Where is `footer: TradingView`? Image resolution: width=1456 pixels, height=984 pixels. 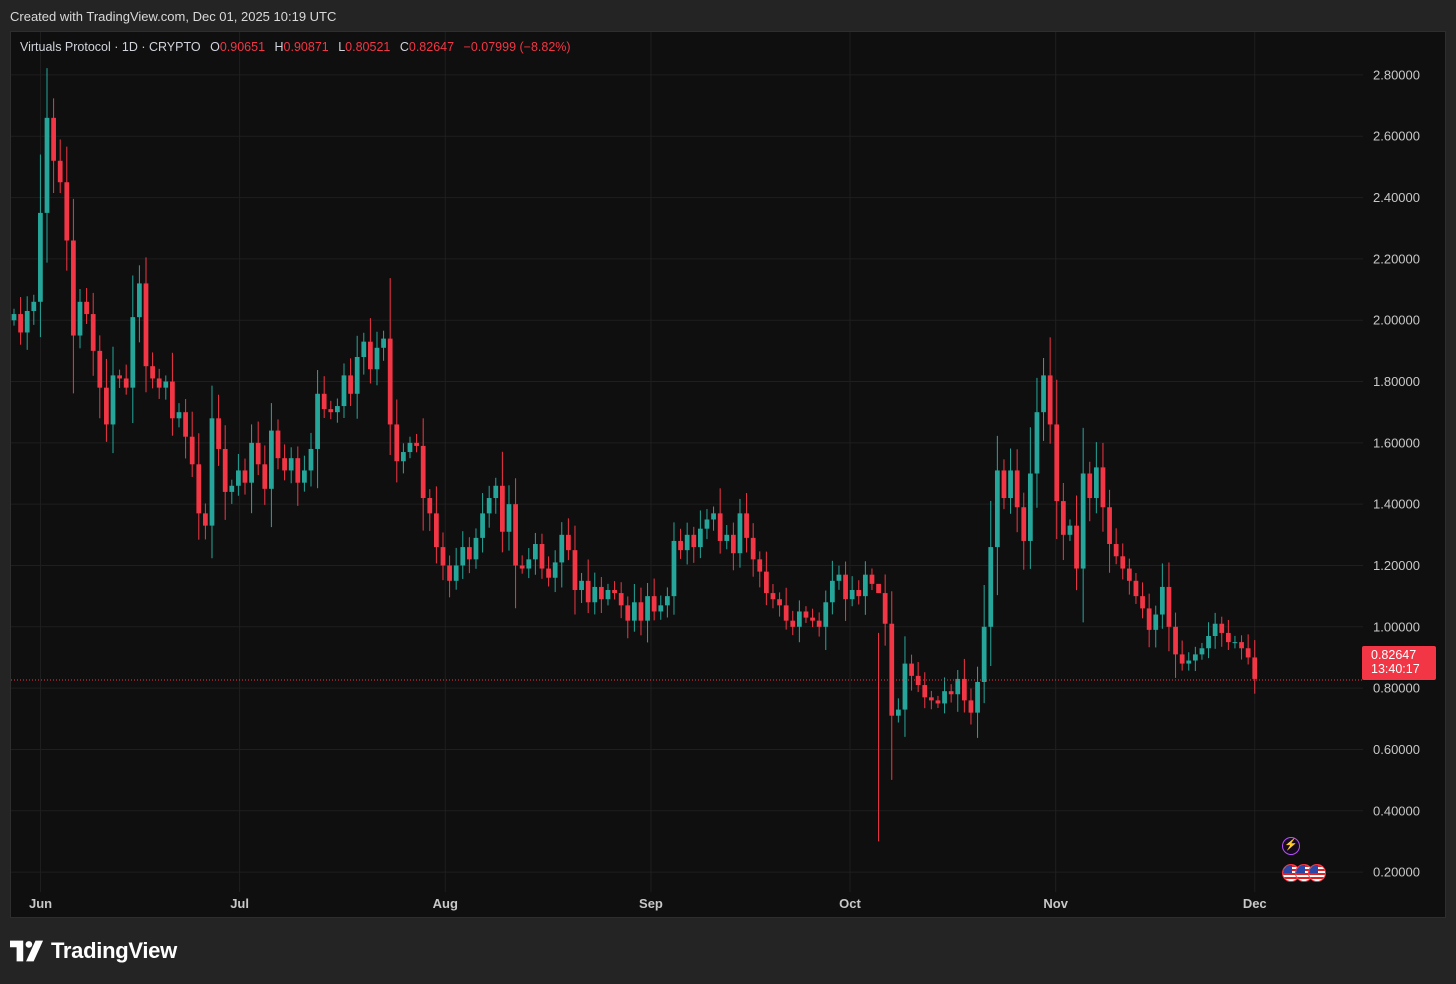 footer: TradingView is located at coordinates (93, 951).